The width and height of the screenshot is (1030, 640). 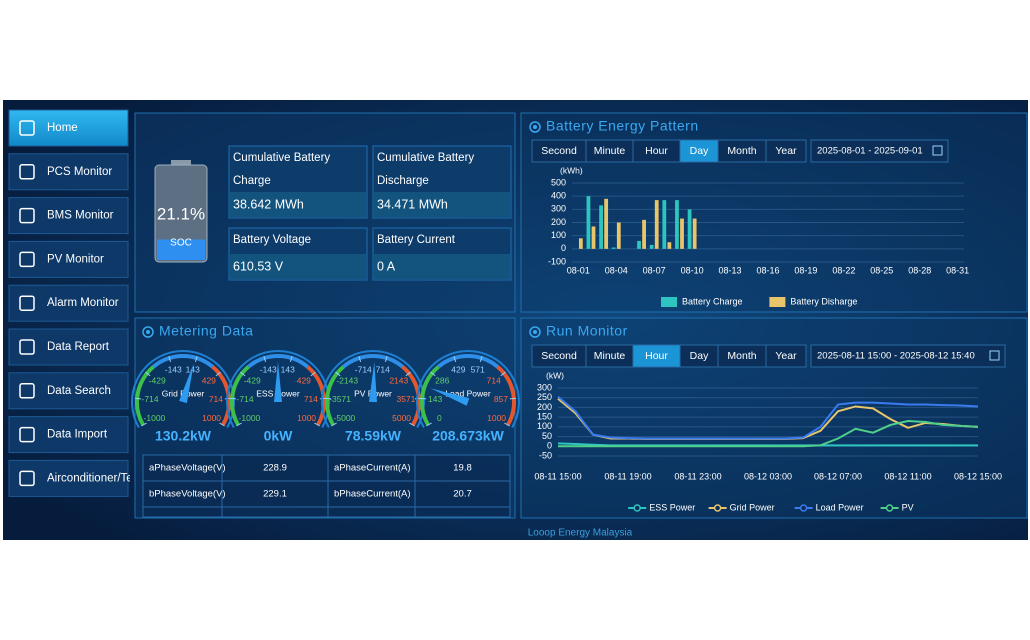 What do you see at coordinates (211, 418) in the screenshot?
I see `gauge-tick-label: 1000` at bounding box center [211, 418].